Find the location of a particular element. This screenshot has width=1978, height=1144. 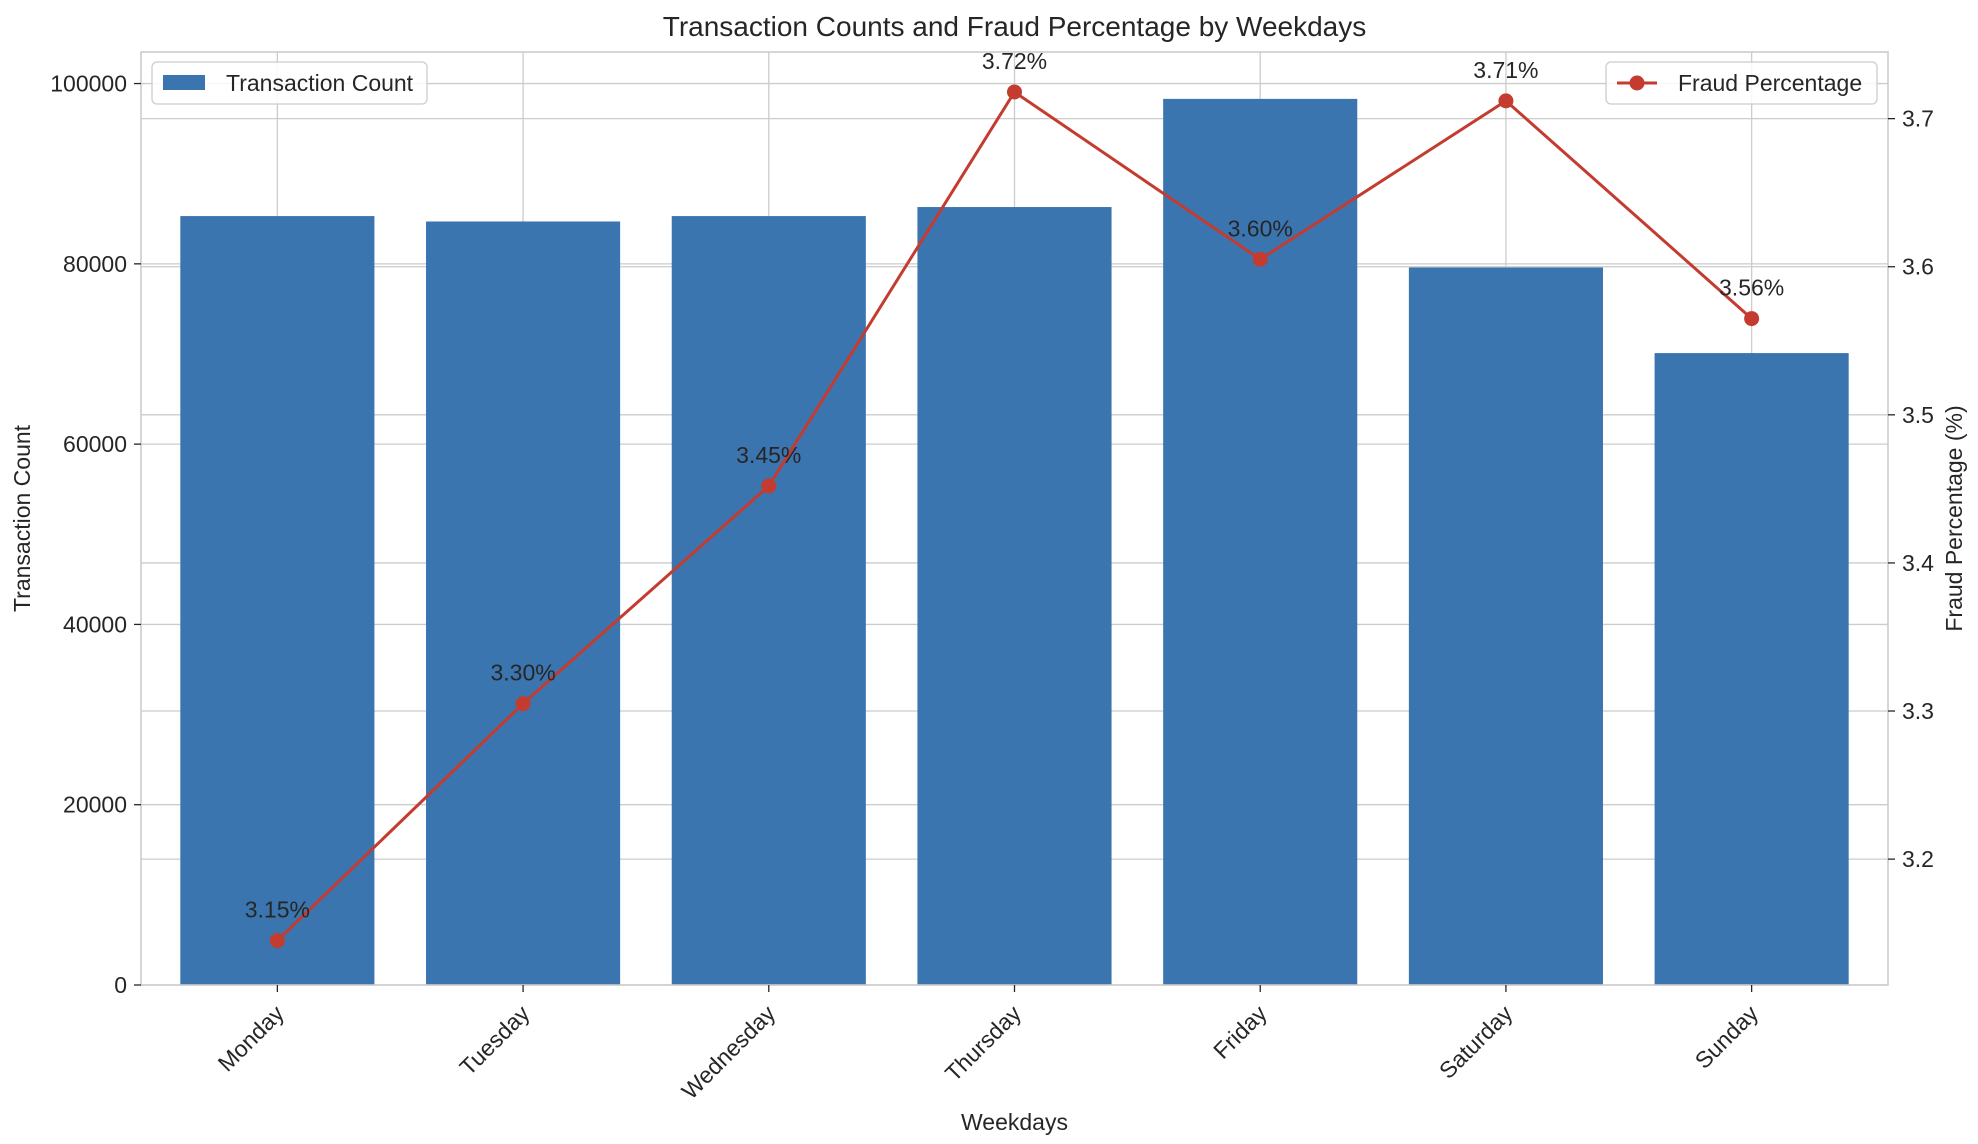

x-axis-label: Weekdays is located at coordinates (1014, 1122).